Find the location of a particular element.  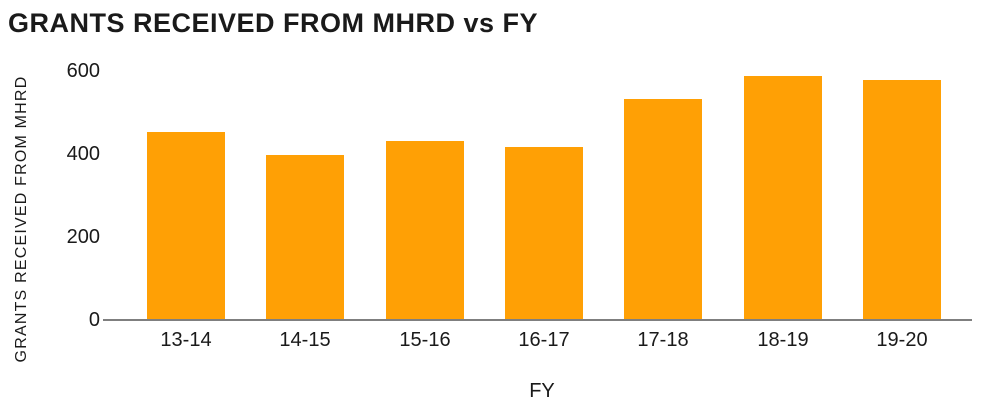

x-tick-label: 15-16 is located at coordinates (425, 340).